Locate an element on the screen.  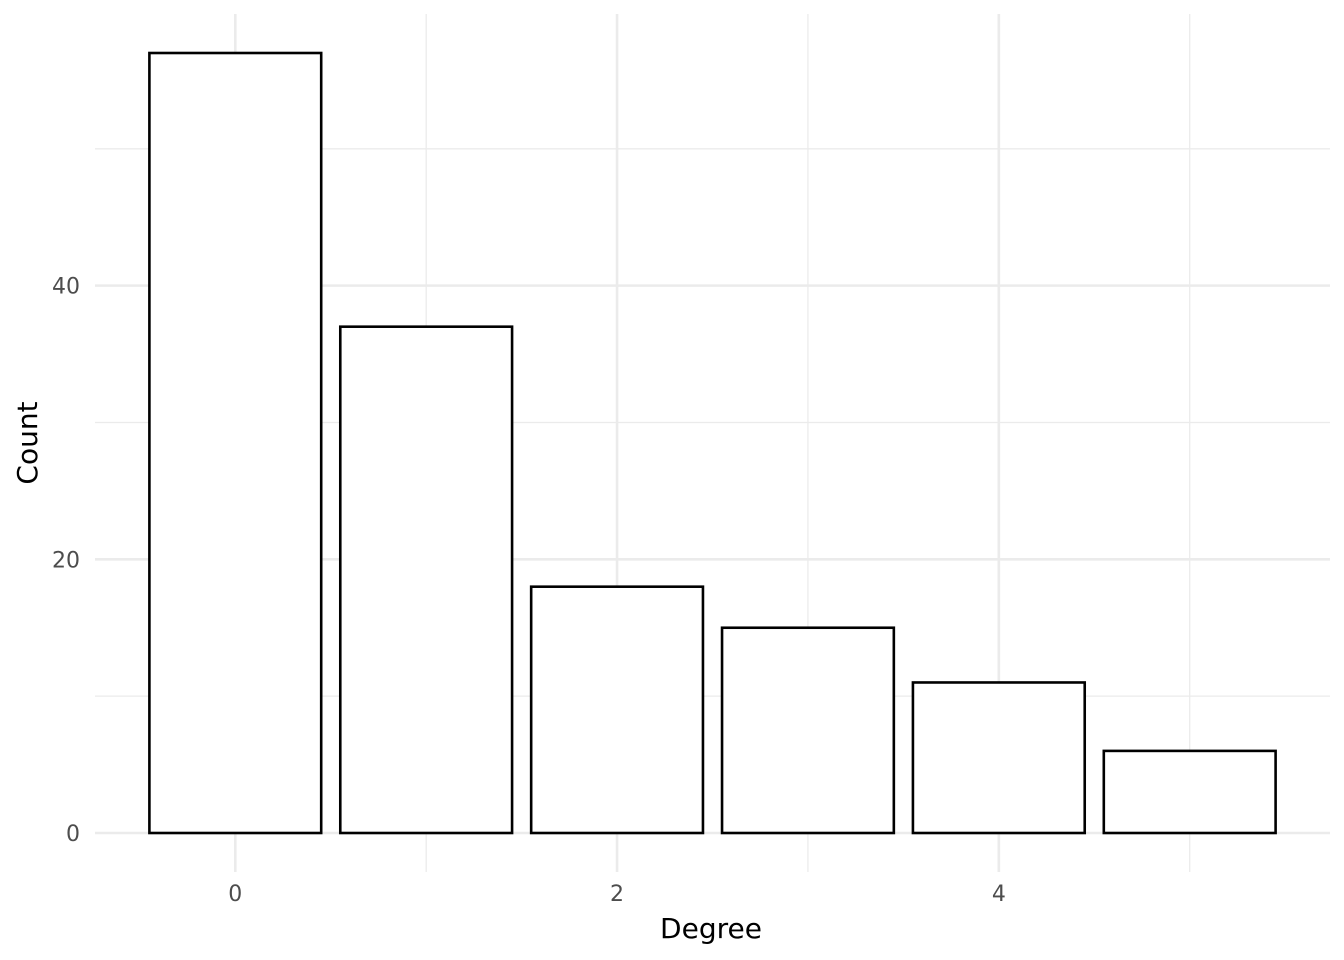
y-tick-label: 40 is located at coordinates (66, 287).